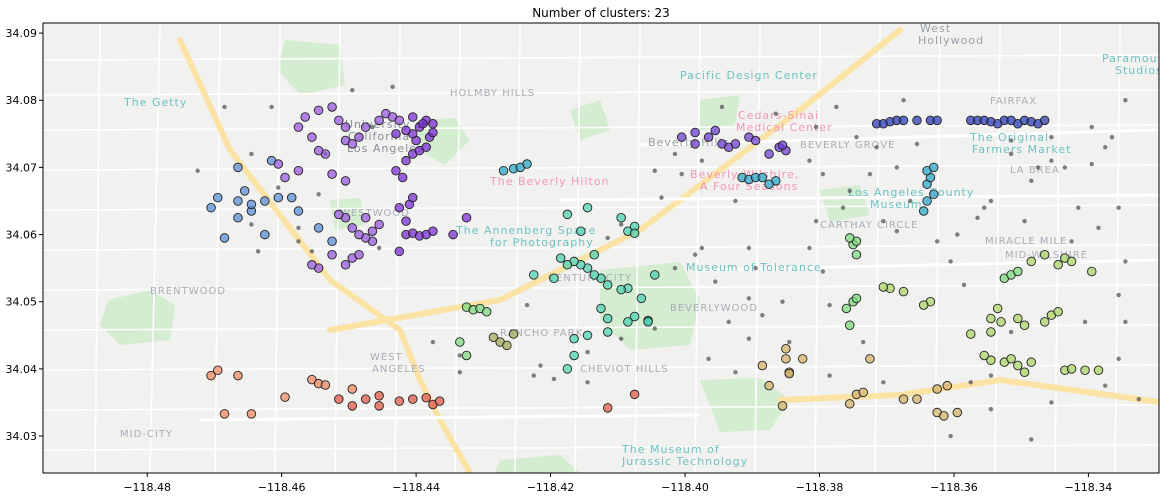 The image size is (1169, 501). What do you see at coordinates (24, 235) in the screenshot?
I see `y-axis: 34.03 34.04 34.05 34.06 34.07 34.08 34.09` at bounding box center [24, 235].